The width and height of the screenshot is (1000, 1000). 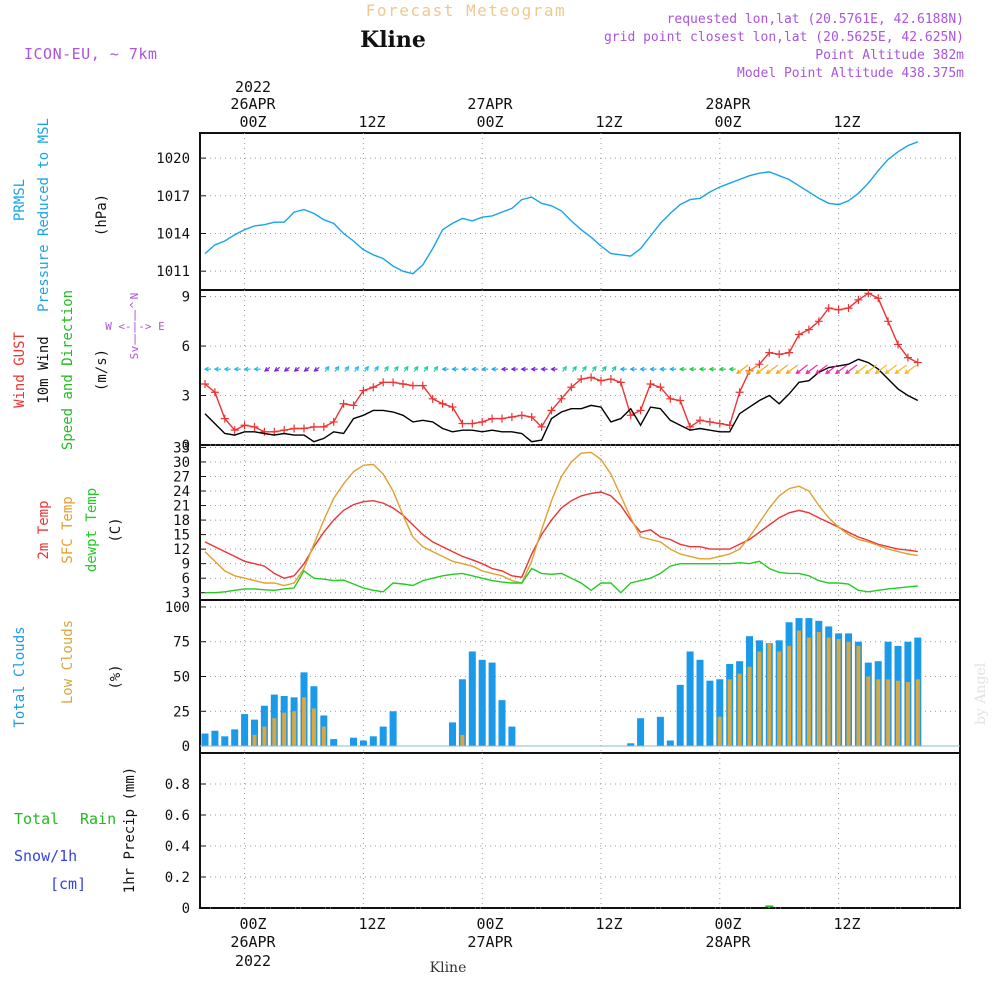 I want to click on y-tick-label: 3, so click(x=186, y=397).